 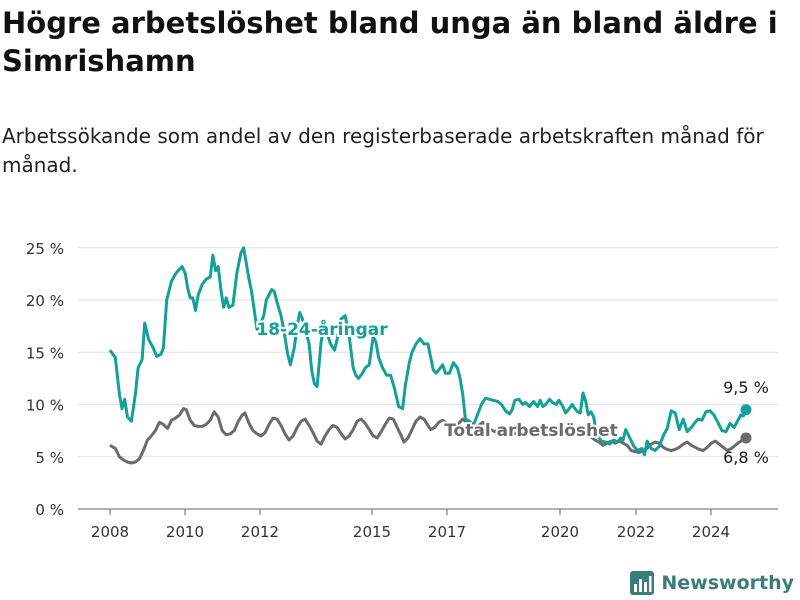 I want to click on x-tick-label: 2008, so click(x=110, y=532).